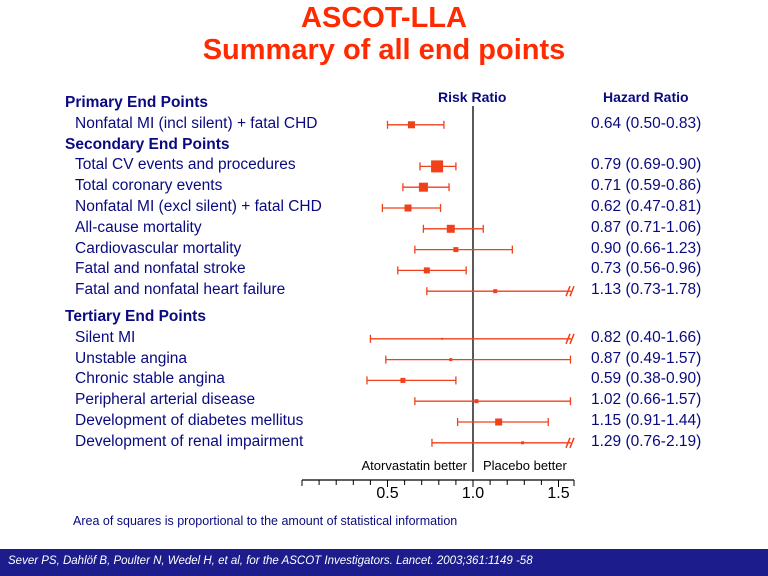  I want to click on endpoint-label: Fatal and nonfatal stroke, so click(160, 269).